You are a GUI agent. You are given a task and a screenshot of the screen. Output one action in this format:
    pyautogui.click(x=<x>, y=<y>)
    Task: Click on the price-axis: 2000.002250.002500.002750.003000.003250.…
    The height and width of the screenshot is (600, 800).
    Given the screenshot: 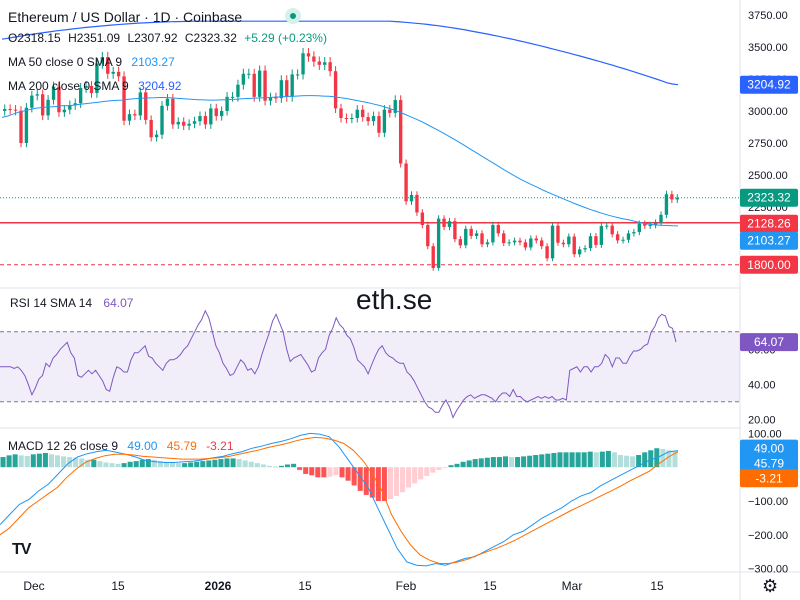 What is the action you would take?
    pyautogui.click(x=768, y=293)
    